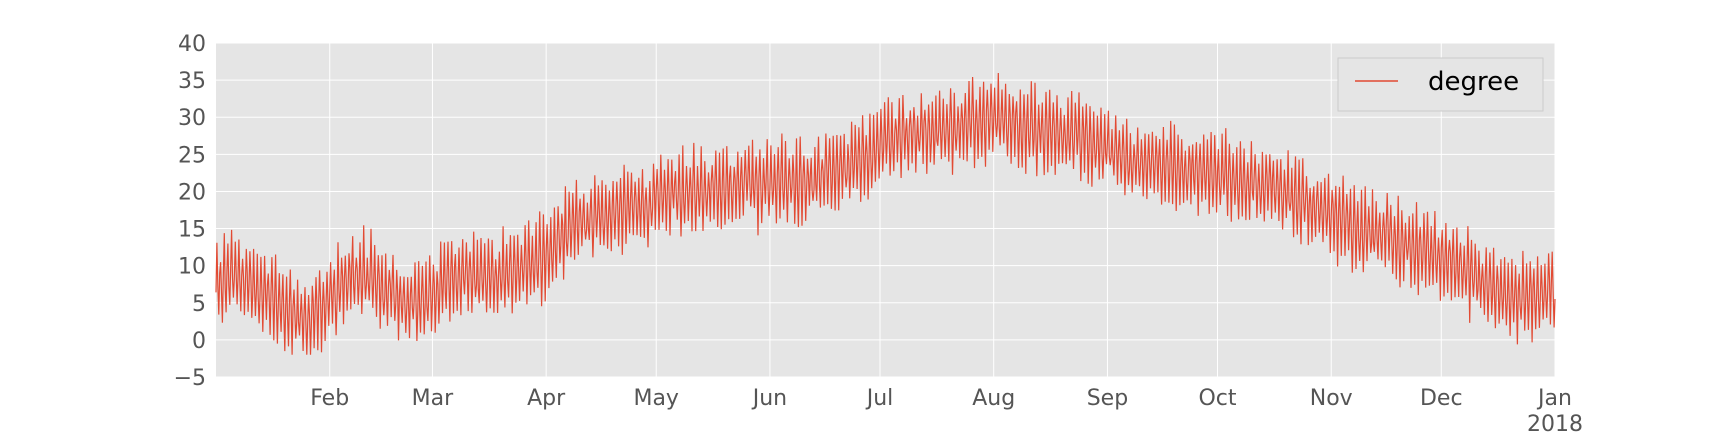 The width and height of the screenshot is (1728, 432). I want to click on legend-label: degree, so click(1473, 82).